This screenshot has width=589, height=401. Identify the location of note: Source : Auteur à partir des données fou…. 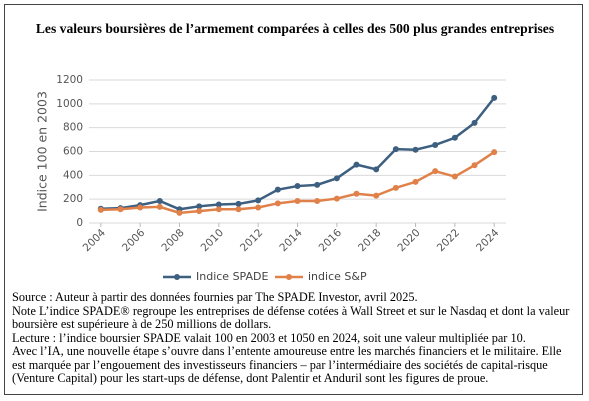
(215, 297).